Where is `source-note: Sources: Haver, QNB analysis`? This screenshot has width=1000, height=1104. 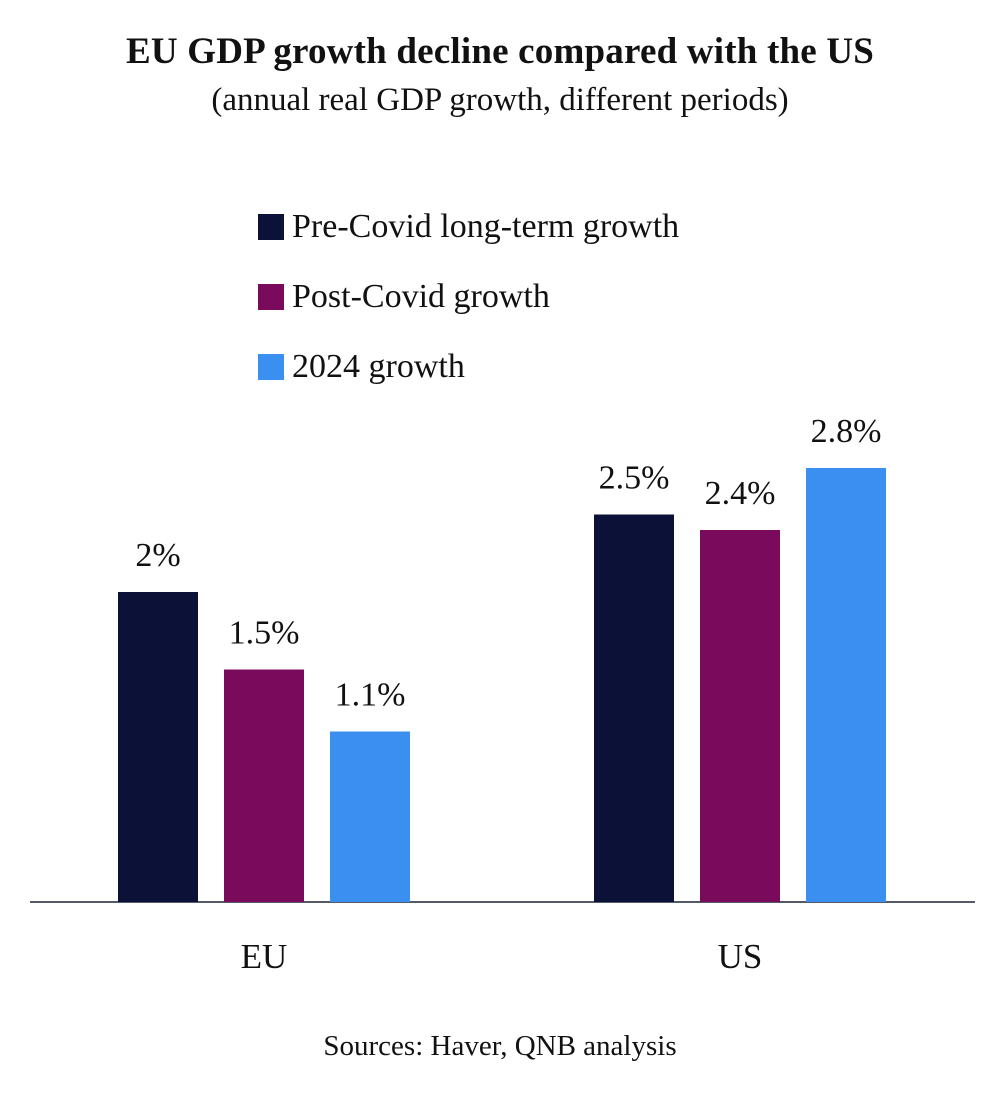
source-note: Sources: Haver, QNB analysis is located at coordinates (500, 1046).